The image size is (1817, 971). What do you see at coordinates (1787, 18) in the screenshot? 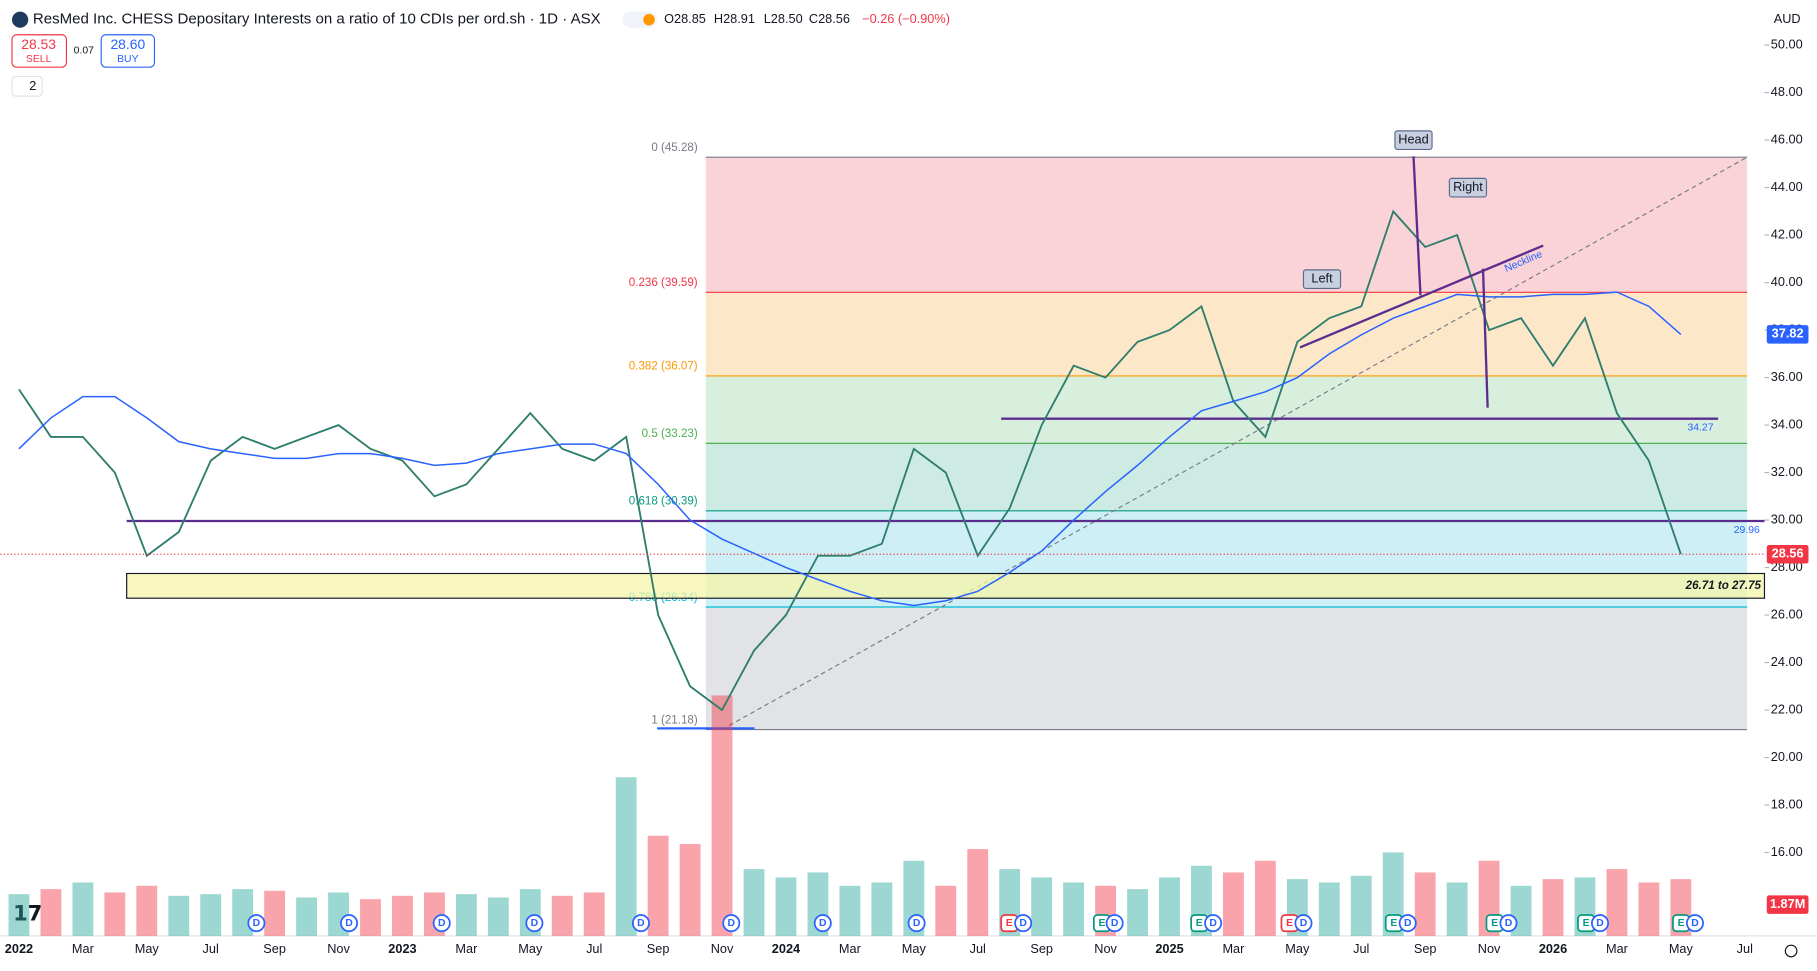
I see `currency: AUD` at bounding box center [1787, 18].